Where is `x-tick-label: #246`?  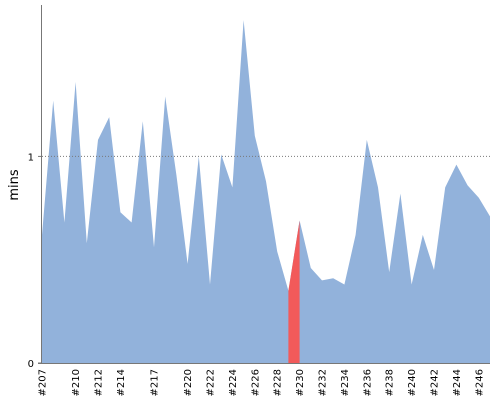 x-tick-label: #246 is located at coordinates (479, 382).